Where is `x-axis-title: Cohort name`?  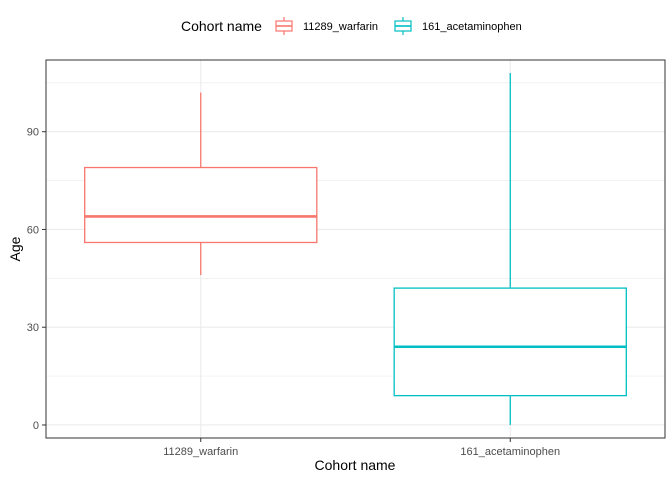 x-axis-title: Cohort name is located at coordinates (355, 465).